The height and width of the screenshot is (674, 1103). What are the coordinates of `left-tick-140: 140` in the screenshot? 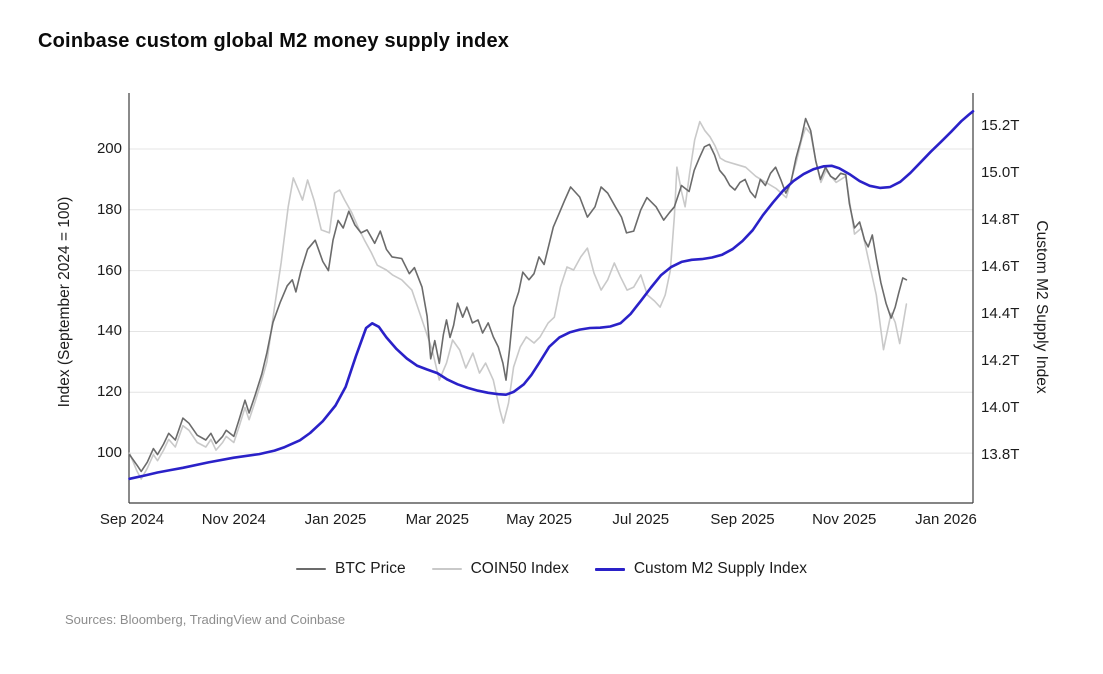 It's located at (109, 331).